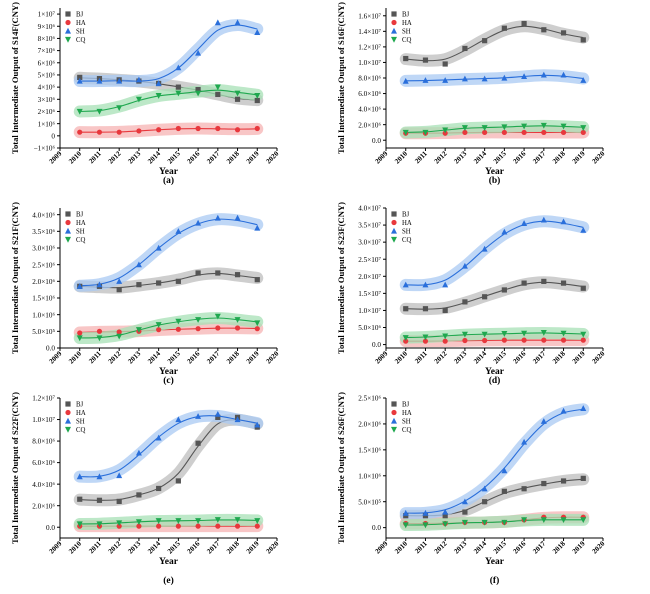 The width and height of the screenshot is (650, 594). What do you see at coordinates (369, 243) in the screenshot?
I see `y-tick-label: 3.0×10⁷` at bounding box center [369, 243].